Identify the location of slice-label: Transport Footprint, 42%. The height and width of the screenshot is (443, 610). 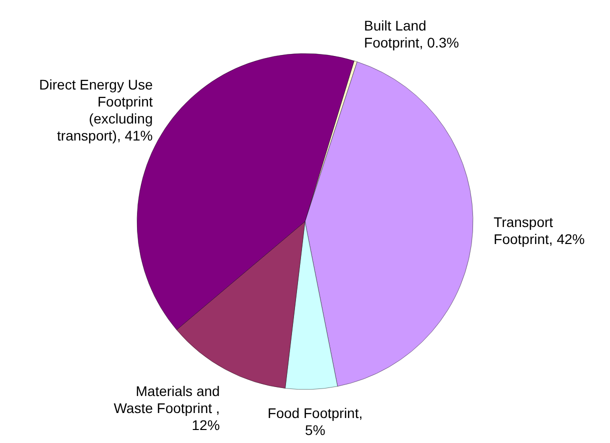
(539, 231).